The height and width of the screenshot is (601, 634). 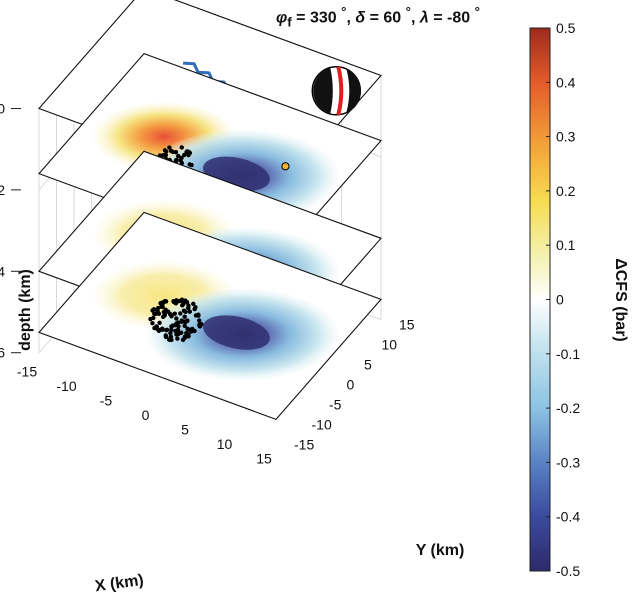 What do you see at coordinates (185, 430) in the screenshot?
I see `x-tick-label: 5` at bounding box center [185, 430].